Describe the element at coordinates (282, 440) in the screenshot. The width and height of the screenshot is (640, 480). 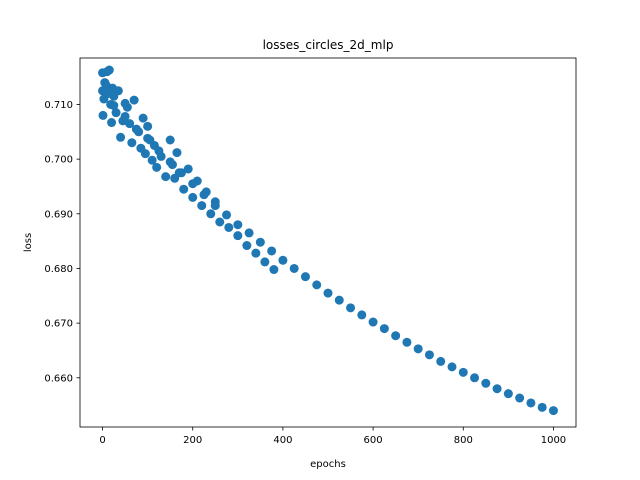
I see `x-tick-label: 400` at that location.